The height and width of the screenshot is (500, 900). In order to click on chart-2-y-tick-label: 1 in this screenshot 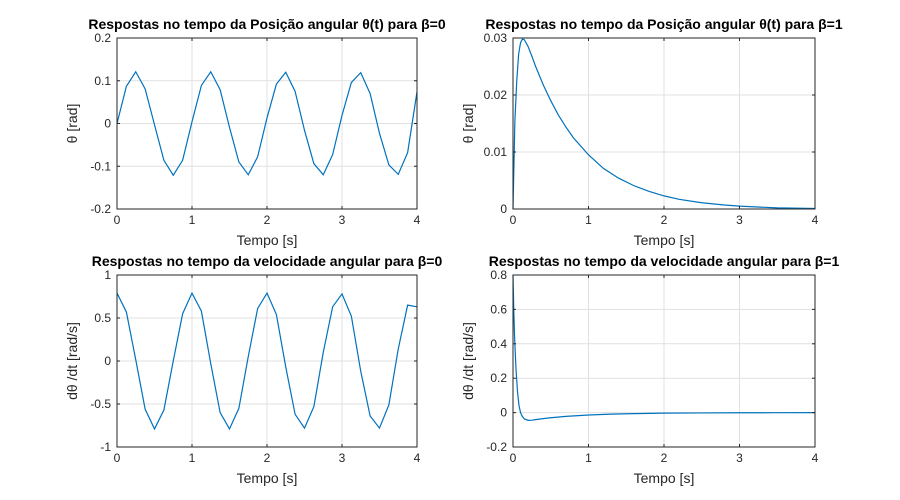, I will do `click(107, 275)`.